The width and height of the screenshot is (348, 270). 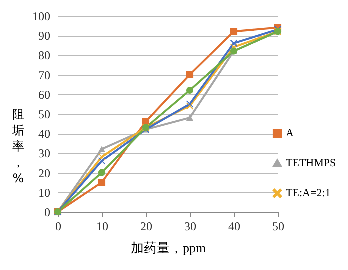 What do you see at coordinates (168, 248) in the screenshot?
I see `x-axis-title: 加药量，ppm` at bounding box center [168, 248].